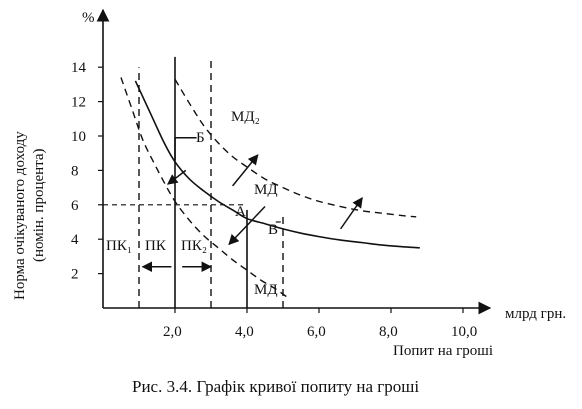 The width and height of the screenshot is (582, 409). Describe the element at coordinates (245, 117) in the screenshot. I see `label-md2: МД₂` at that location.